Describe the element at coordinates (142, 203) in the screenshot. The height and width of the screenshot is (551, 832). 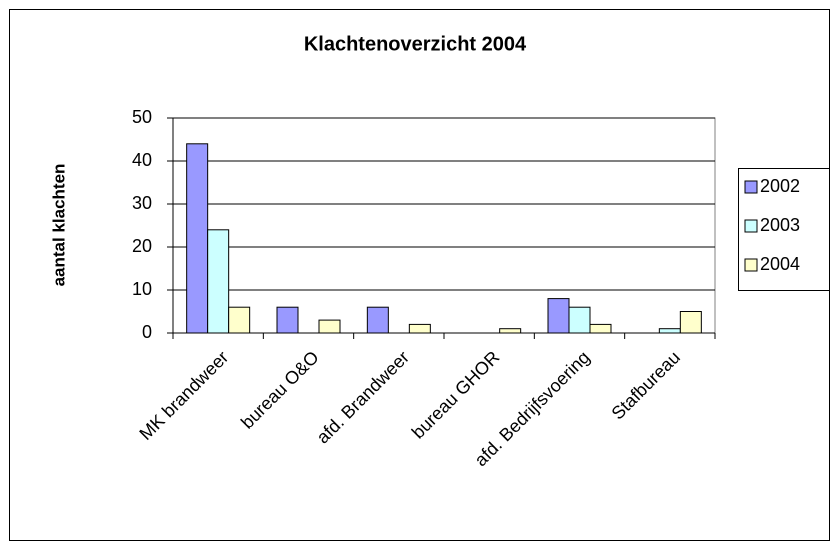
I see `y-tick-label: 30` at that location.